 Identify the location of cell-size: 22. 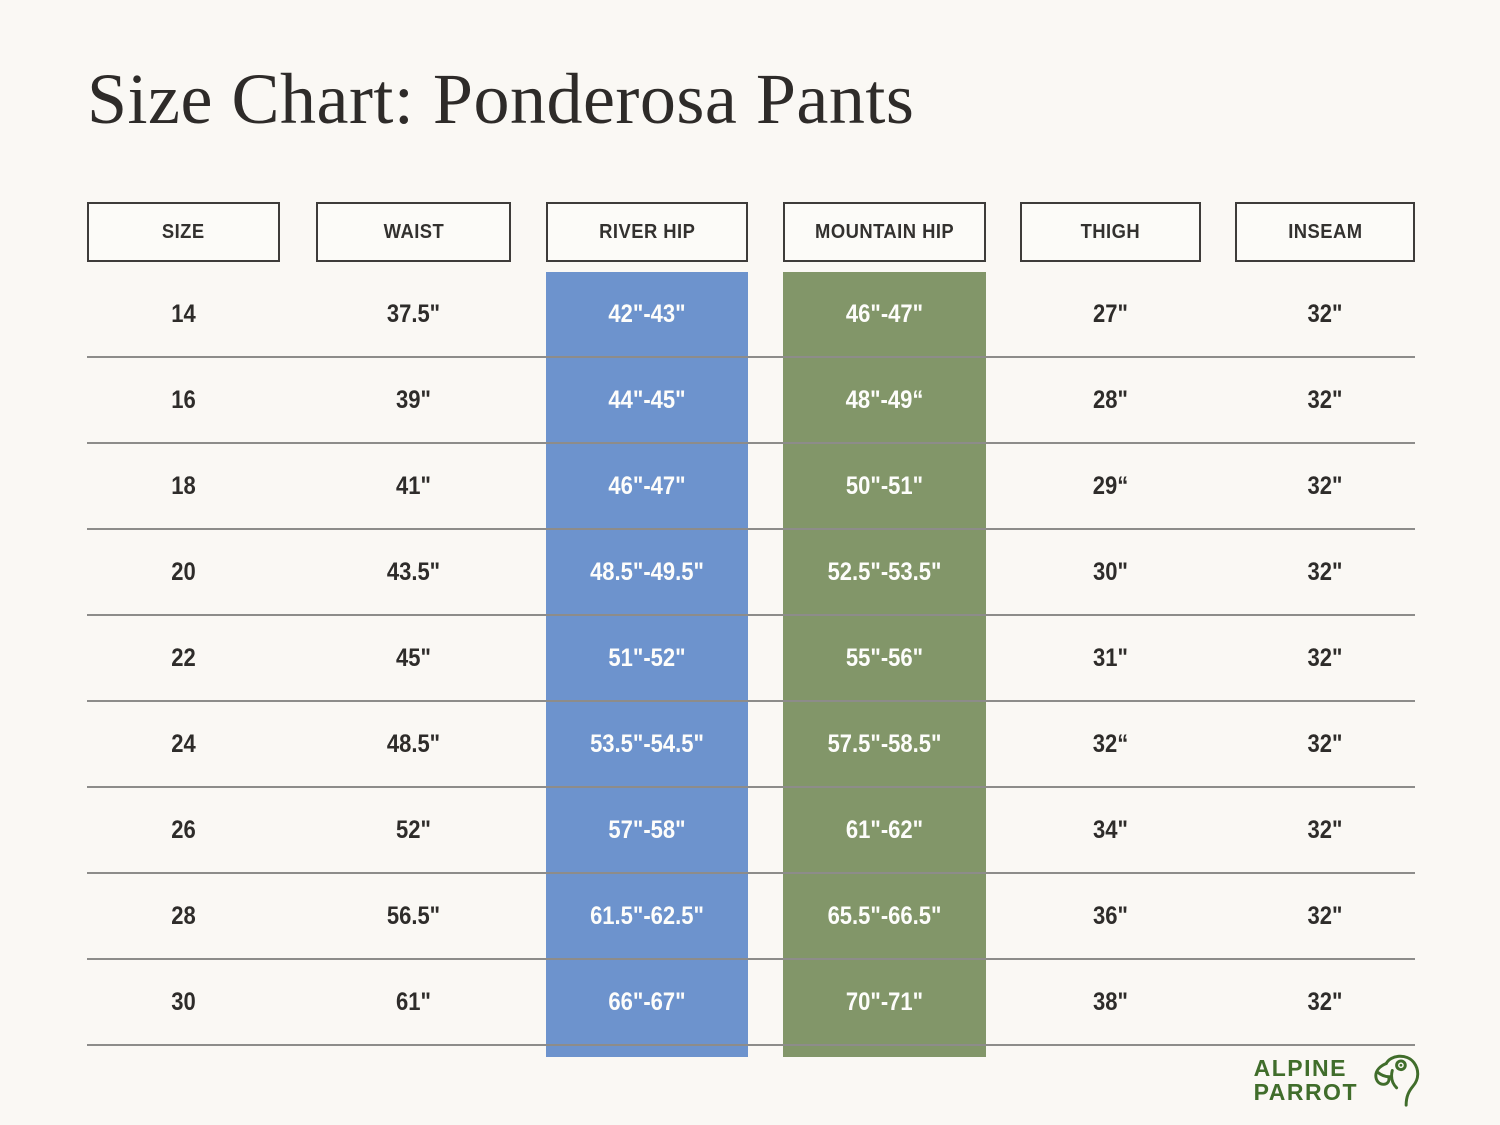
(183, 657).